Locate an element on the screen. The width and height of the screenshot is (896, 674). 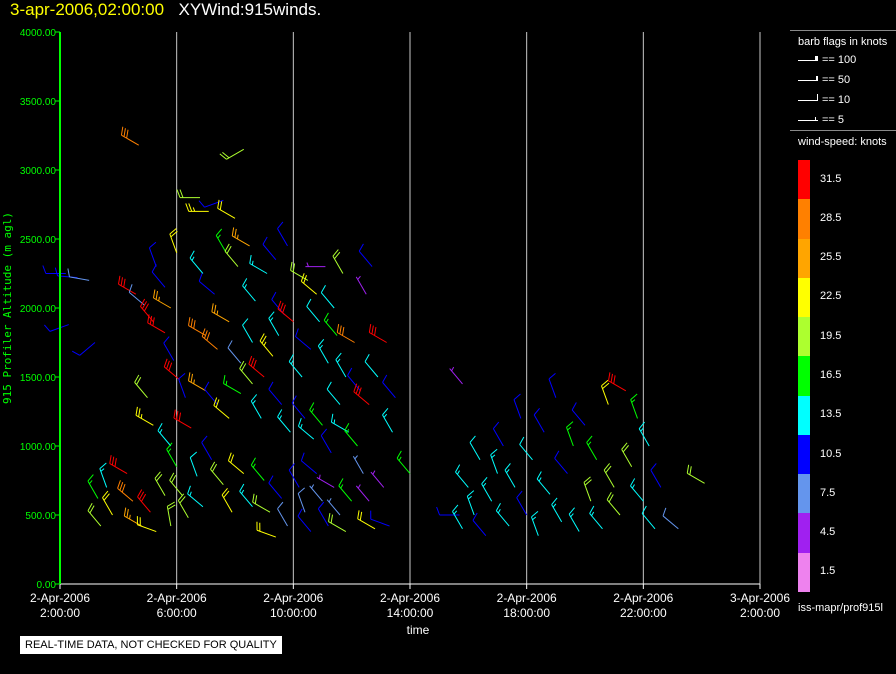
x-tick-date-4: 2-Apr-2006 is located at coordinates (527, 598).